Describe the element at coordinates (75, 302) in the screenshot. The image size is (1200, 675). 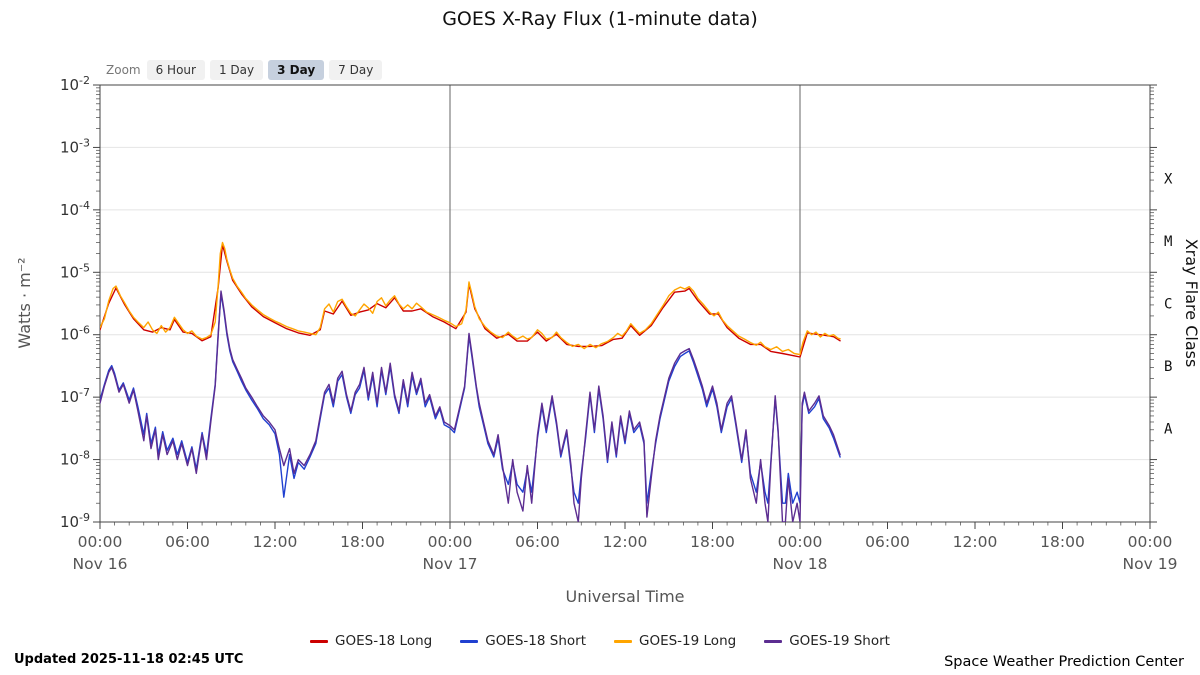
I see `y-tick-labels: 10⁻² 10⁻³ 10⁻⁴ 10⁻⁵ 10⁻⁶ 10⁻⁷ 10⁻⁸ 10⁻⁹` at that location.